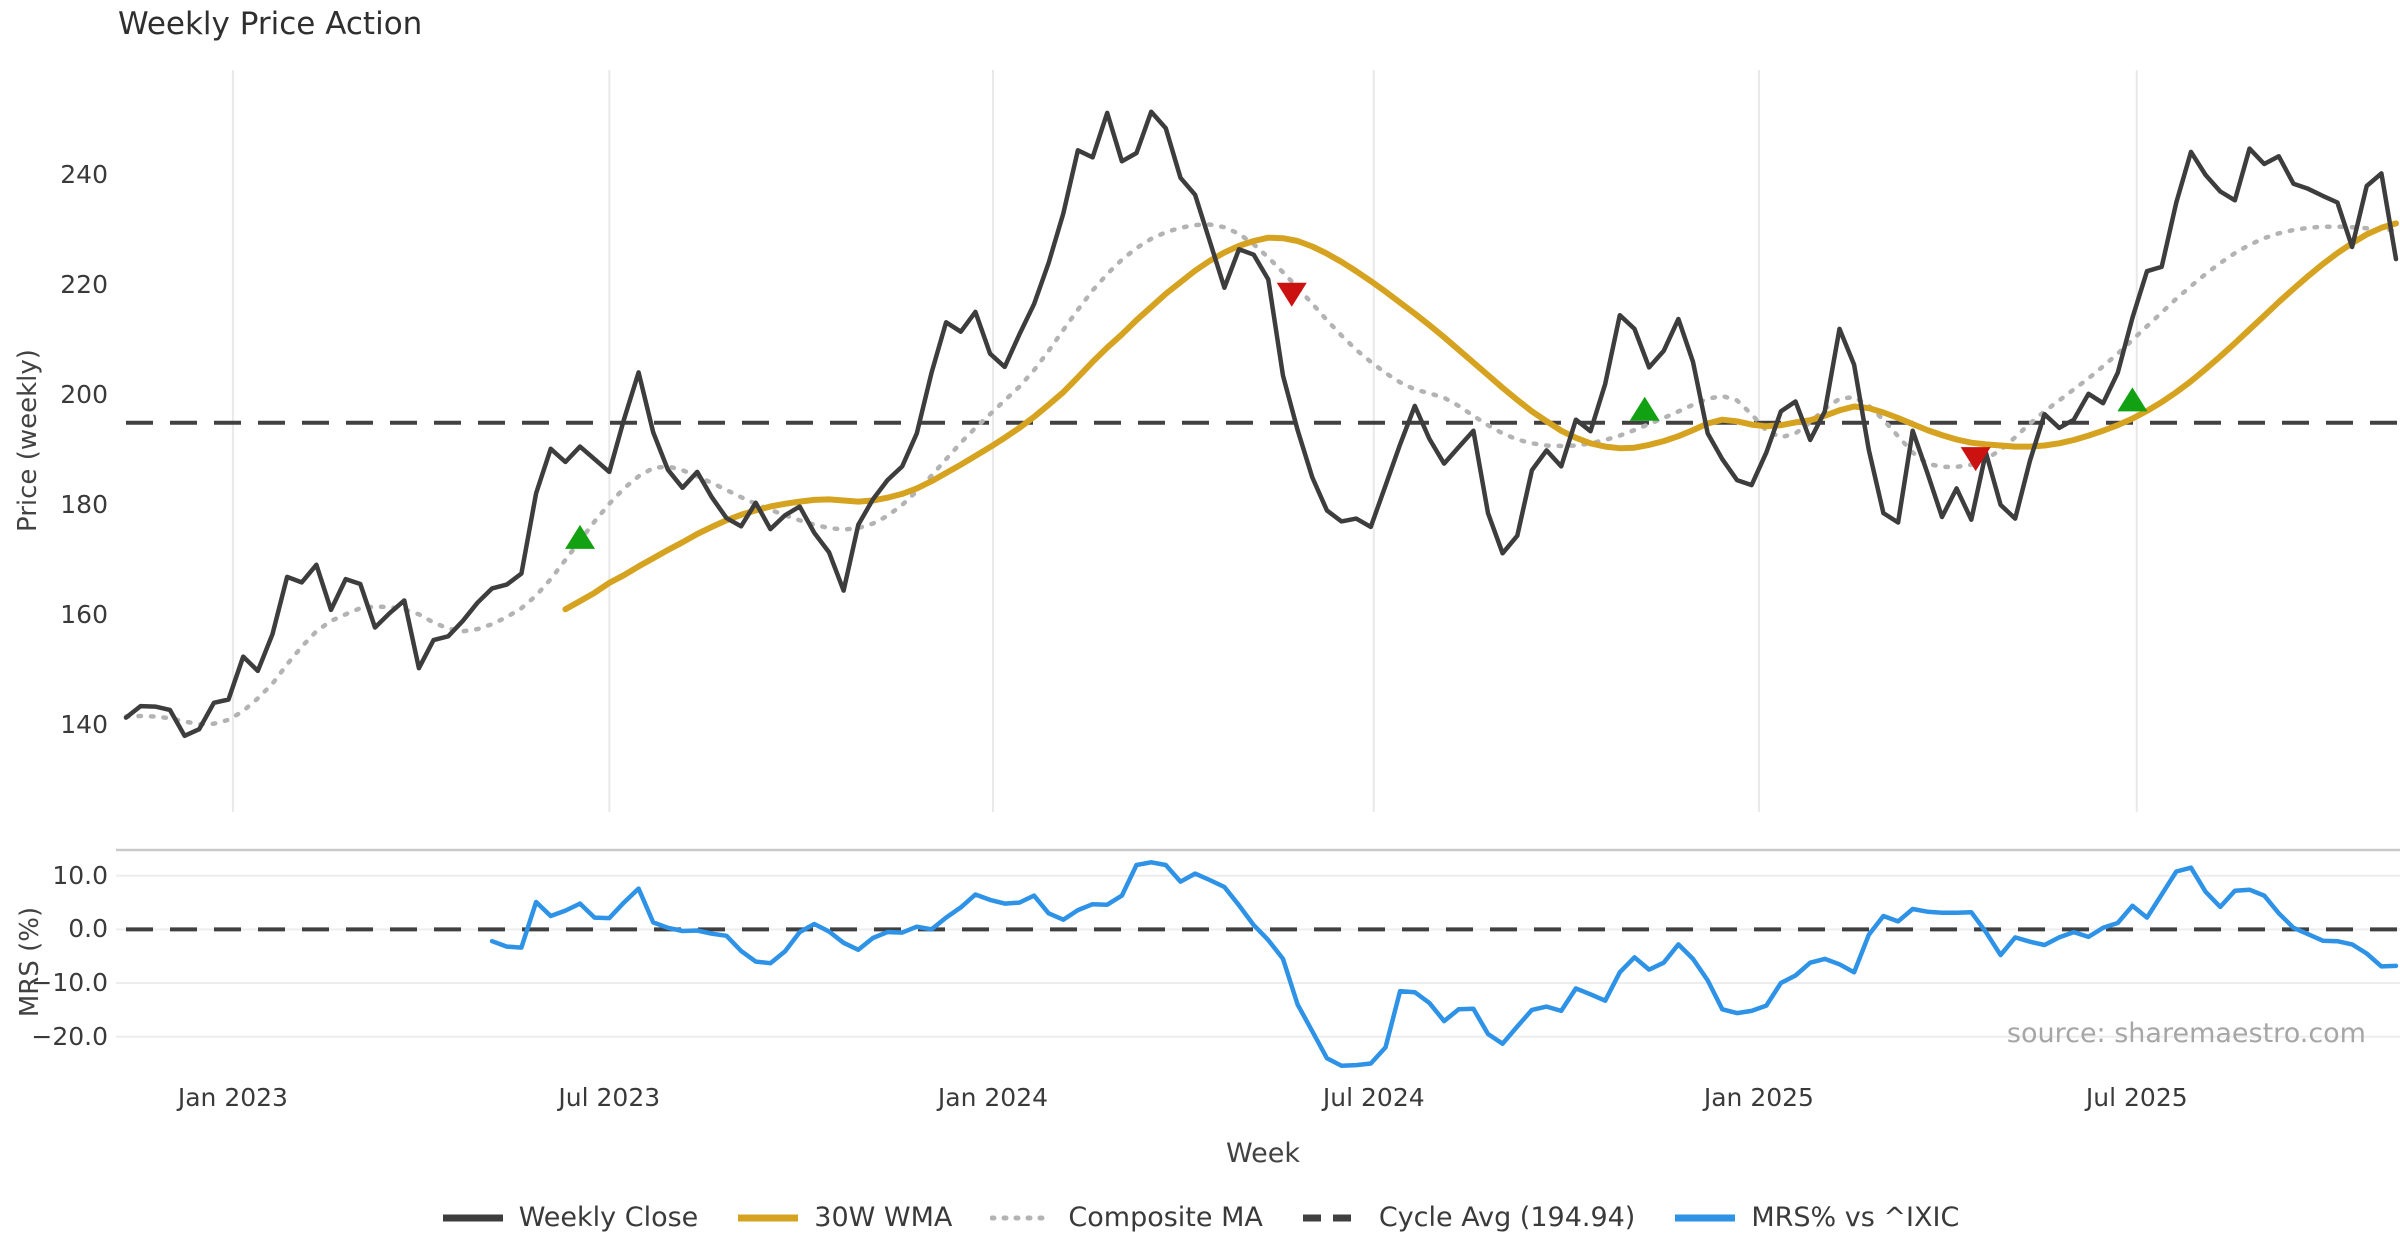 The width and height of the screenshot is (2400, 1260). I want to click on x-tick-label: Jan 2023, so click(232, 1097).